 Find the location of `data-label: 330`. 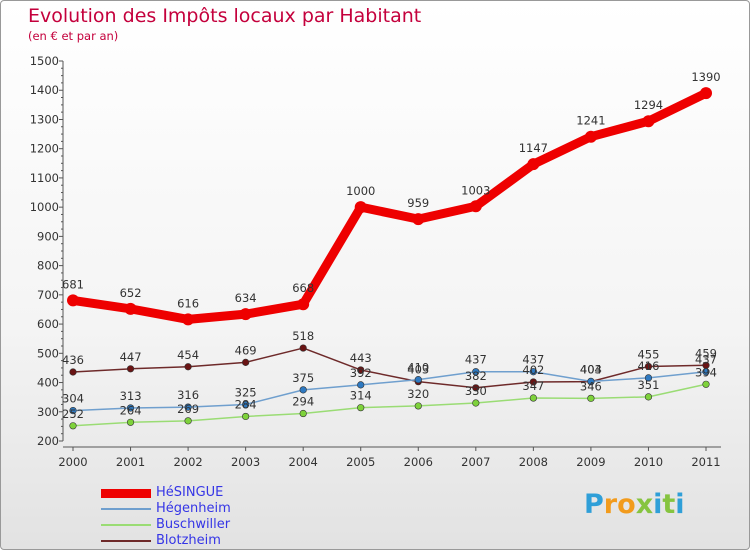

data-label: 330 is located at coordinates (476, 391).